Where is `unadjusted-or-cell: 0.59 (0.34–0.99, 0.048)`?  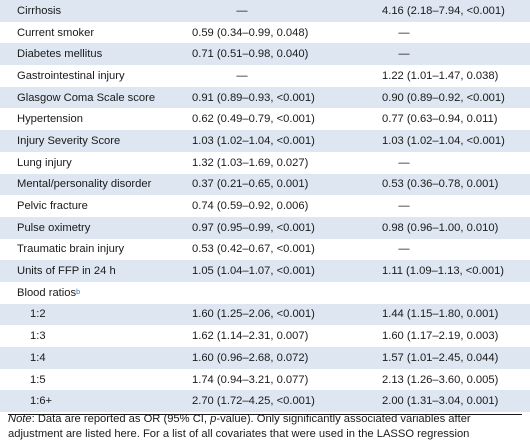
unadjusted-or-cell: 0.59 (0.34–0.99, 0.048) is located at coordinates (250, 32).